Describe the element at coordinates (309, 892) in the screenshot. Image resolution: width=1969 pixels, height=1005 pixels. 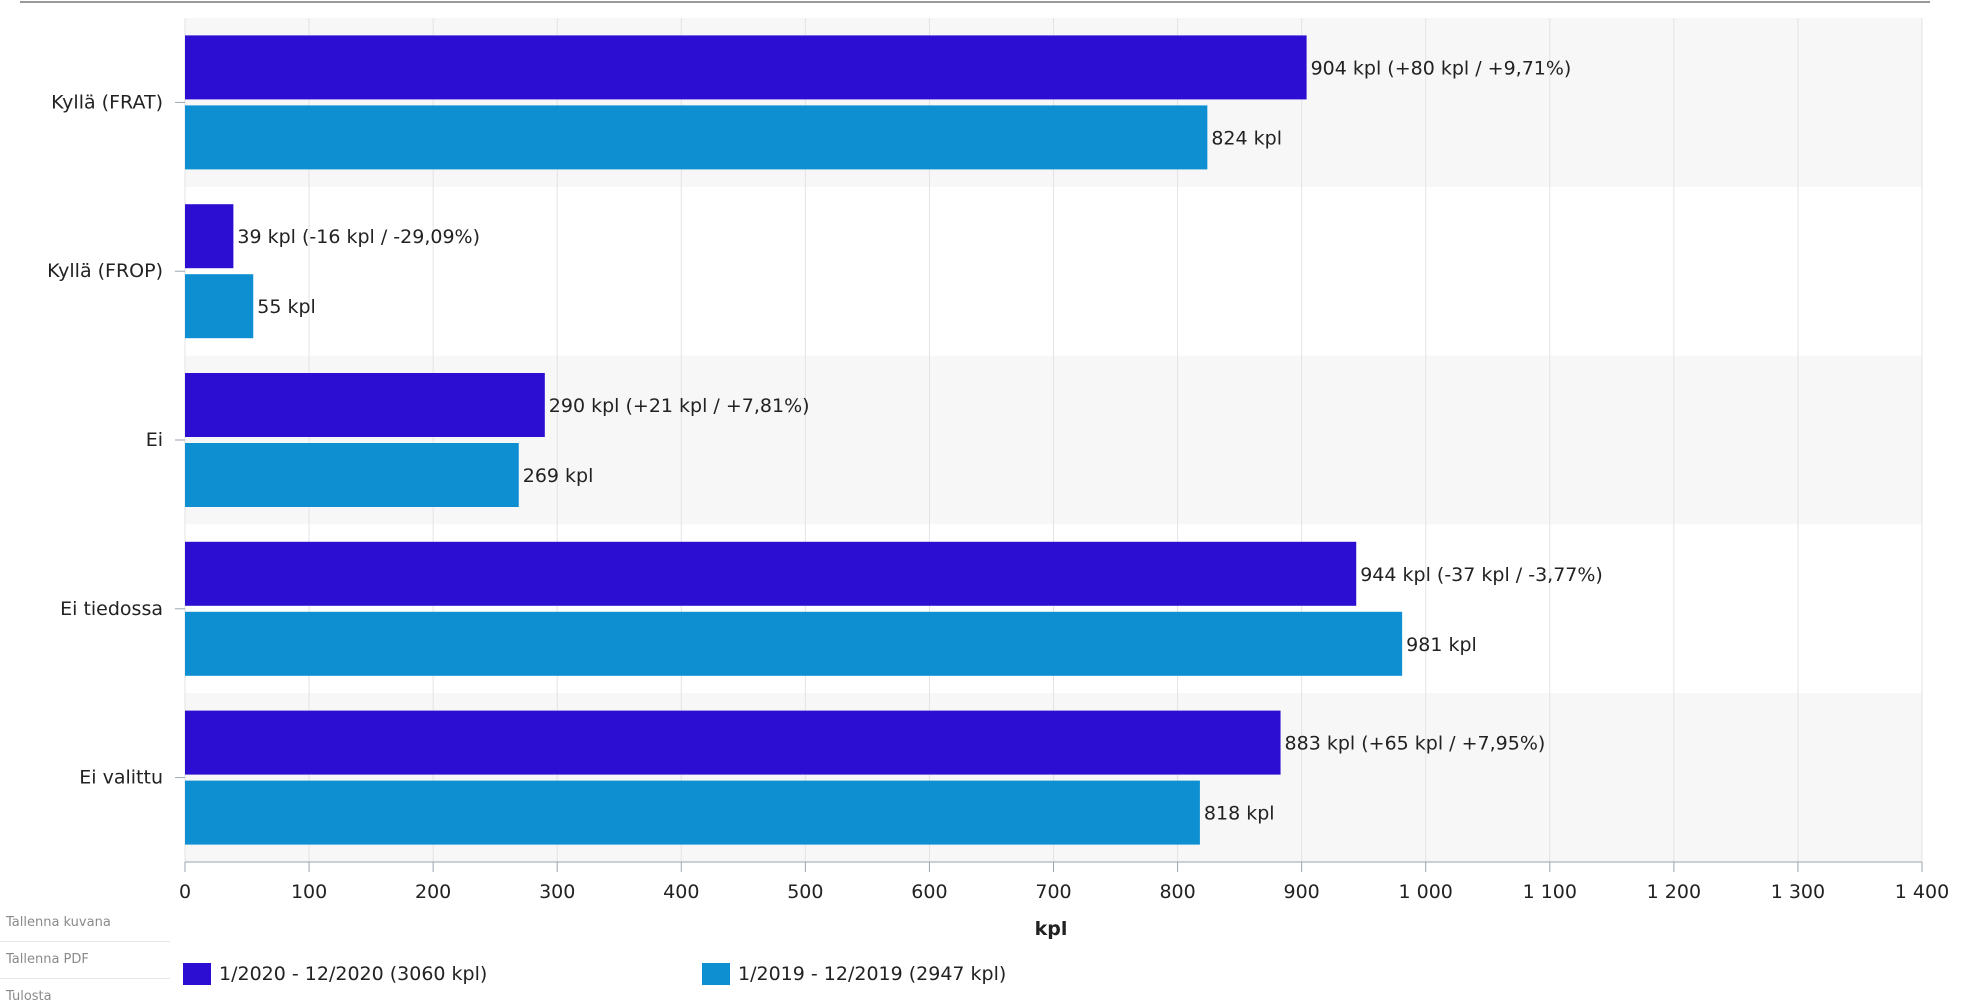
I see `x-tick-label: 100` at that location.